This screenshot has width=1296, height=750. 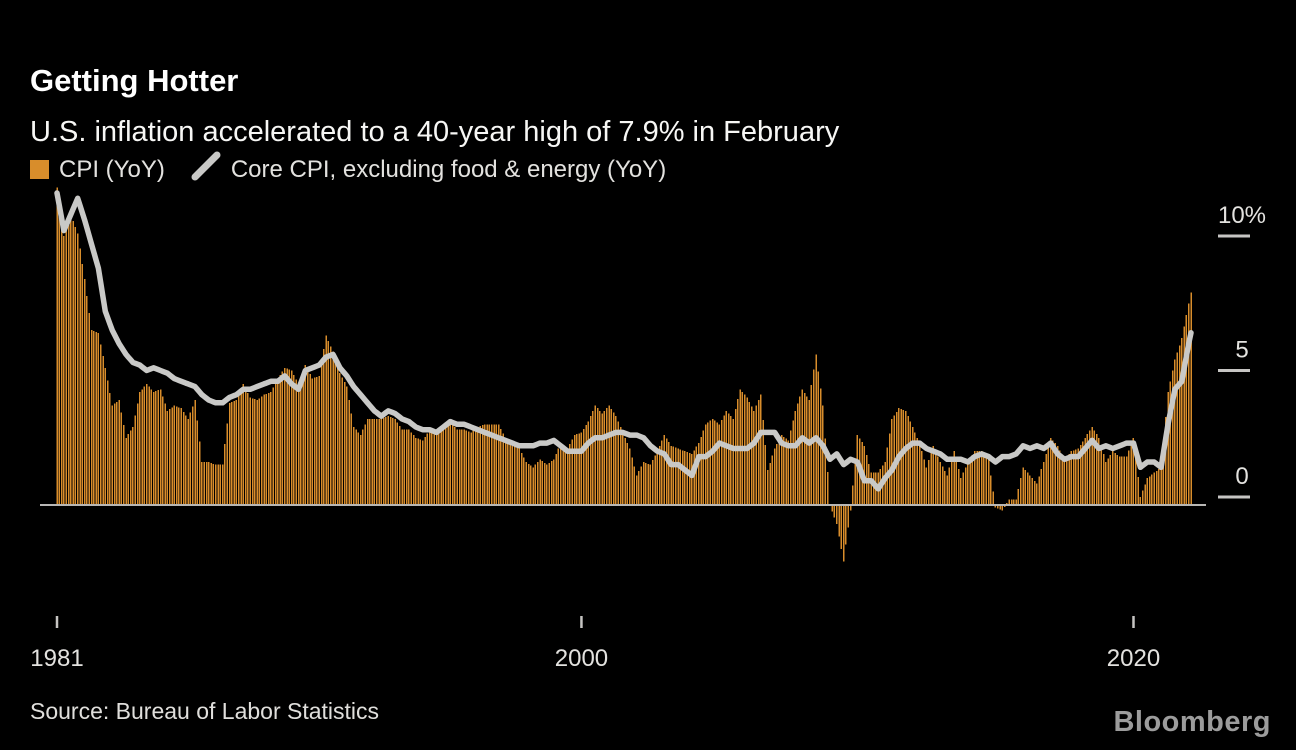 What do you see at coordinates (1242, 215) in the screenshot?
I see `y-axis-label: 10%` at bounding box center [1242, 215].